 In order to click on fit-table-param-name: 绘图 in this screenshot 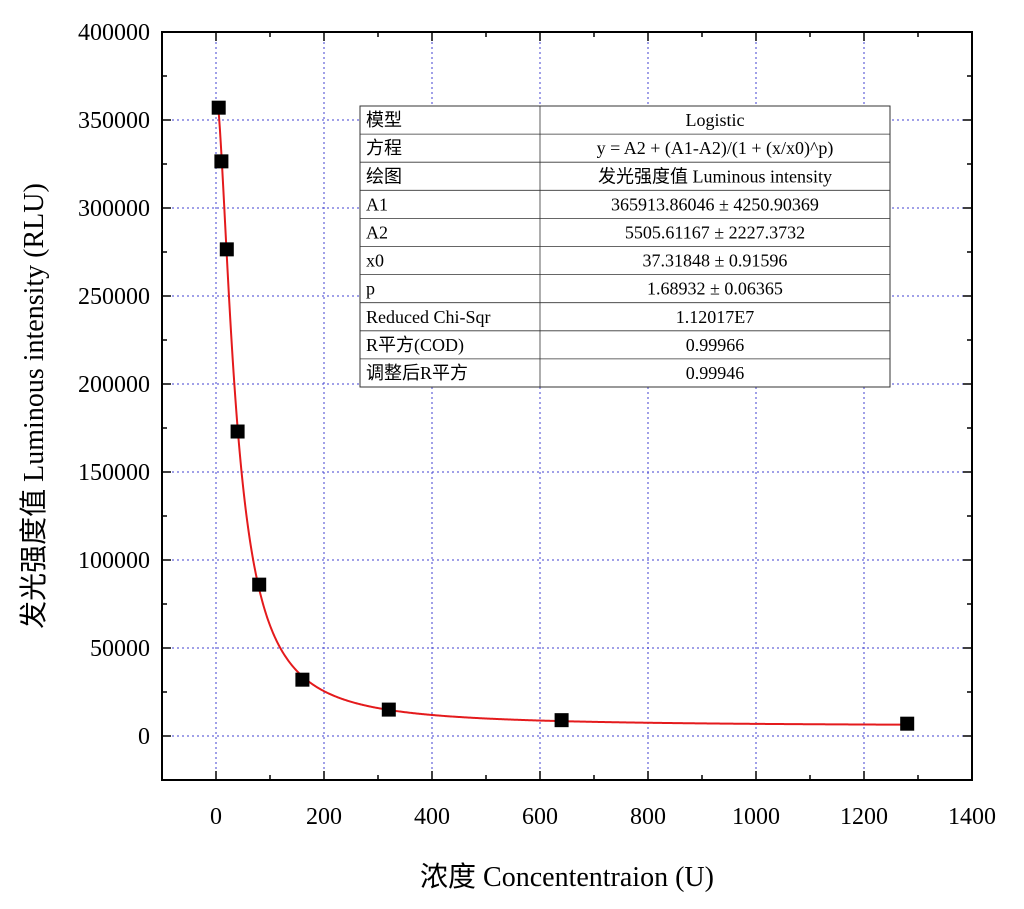, I will do `click(384, 176)`.